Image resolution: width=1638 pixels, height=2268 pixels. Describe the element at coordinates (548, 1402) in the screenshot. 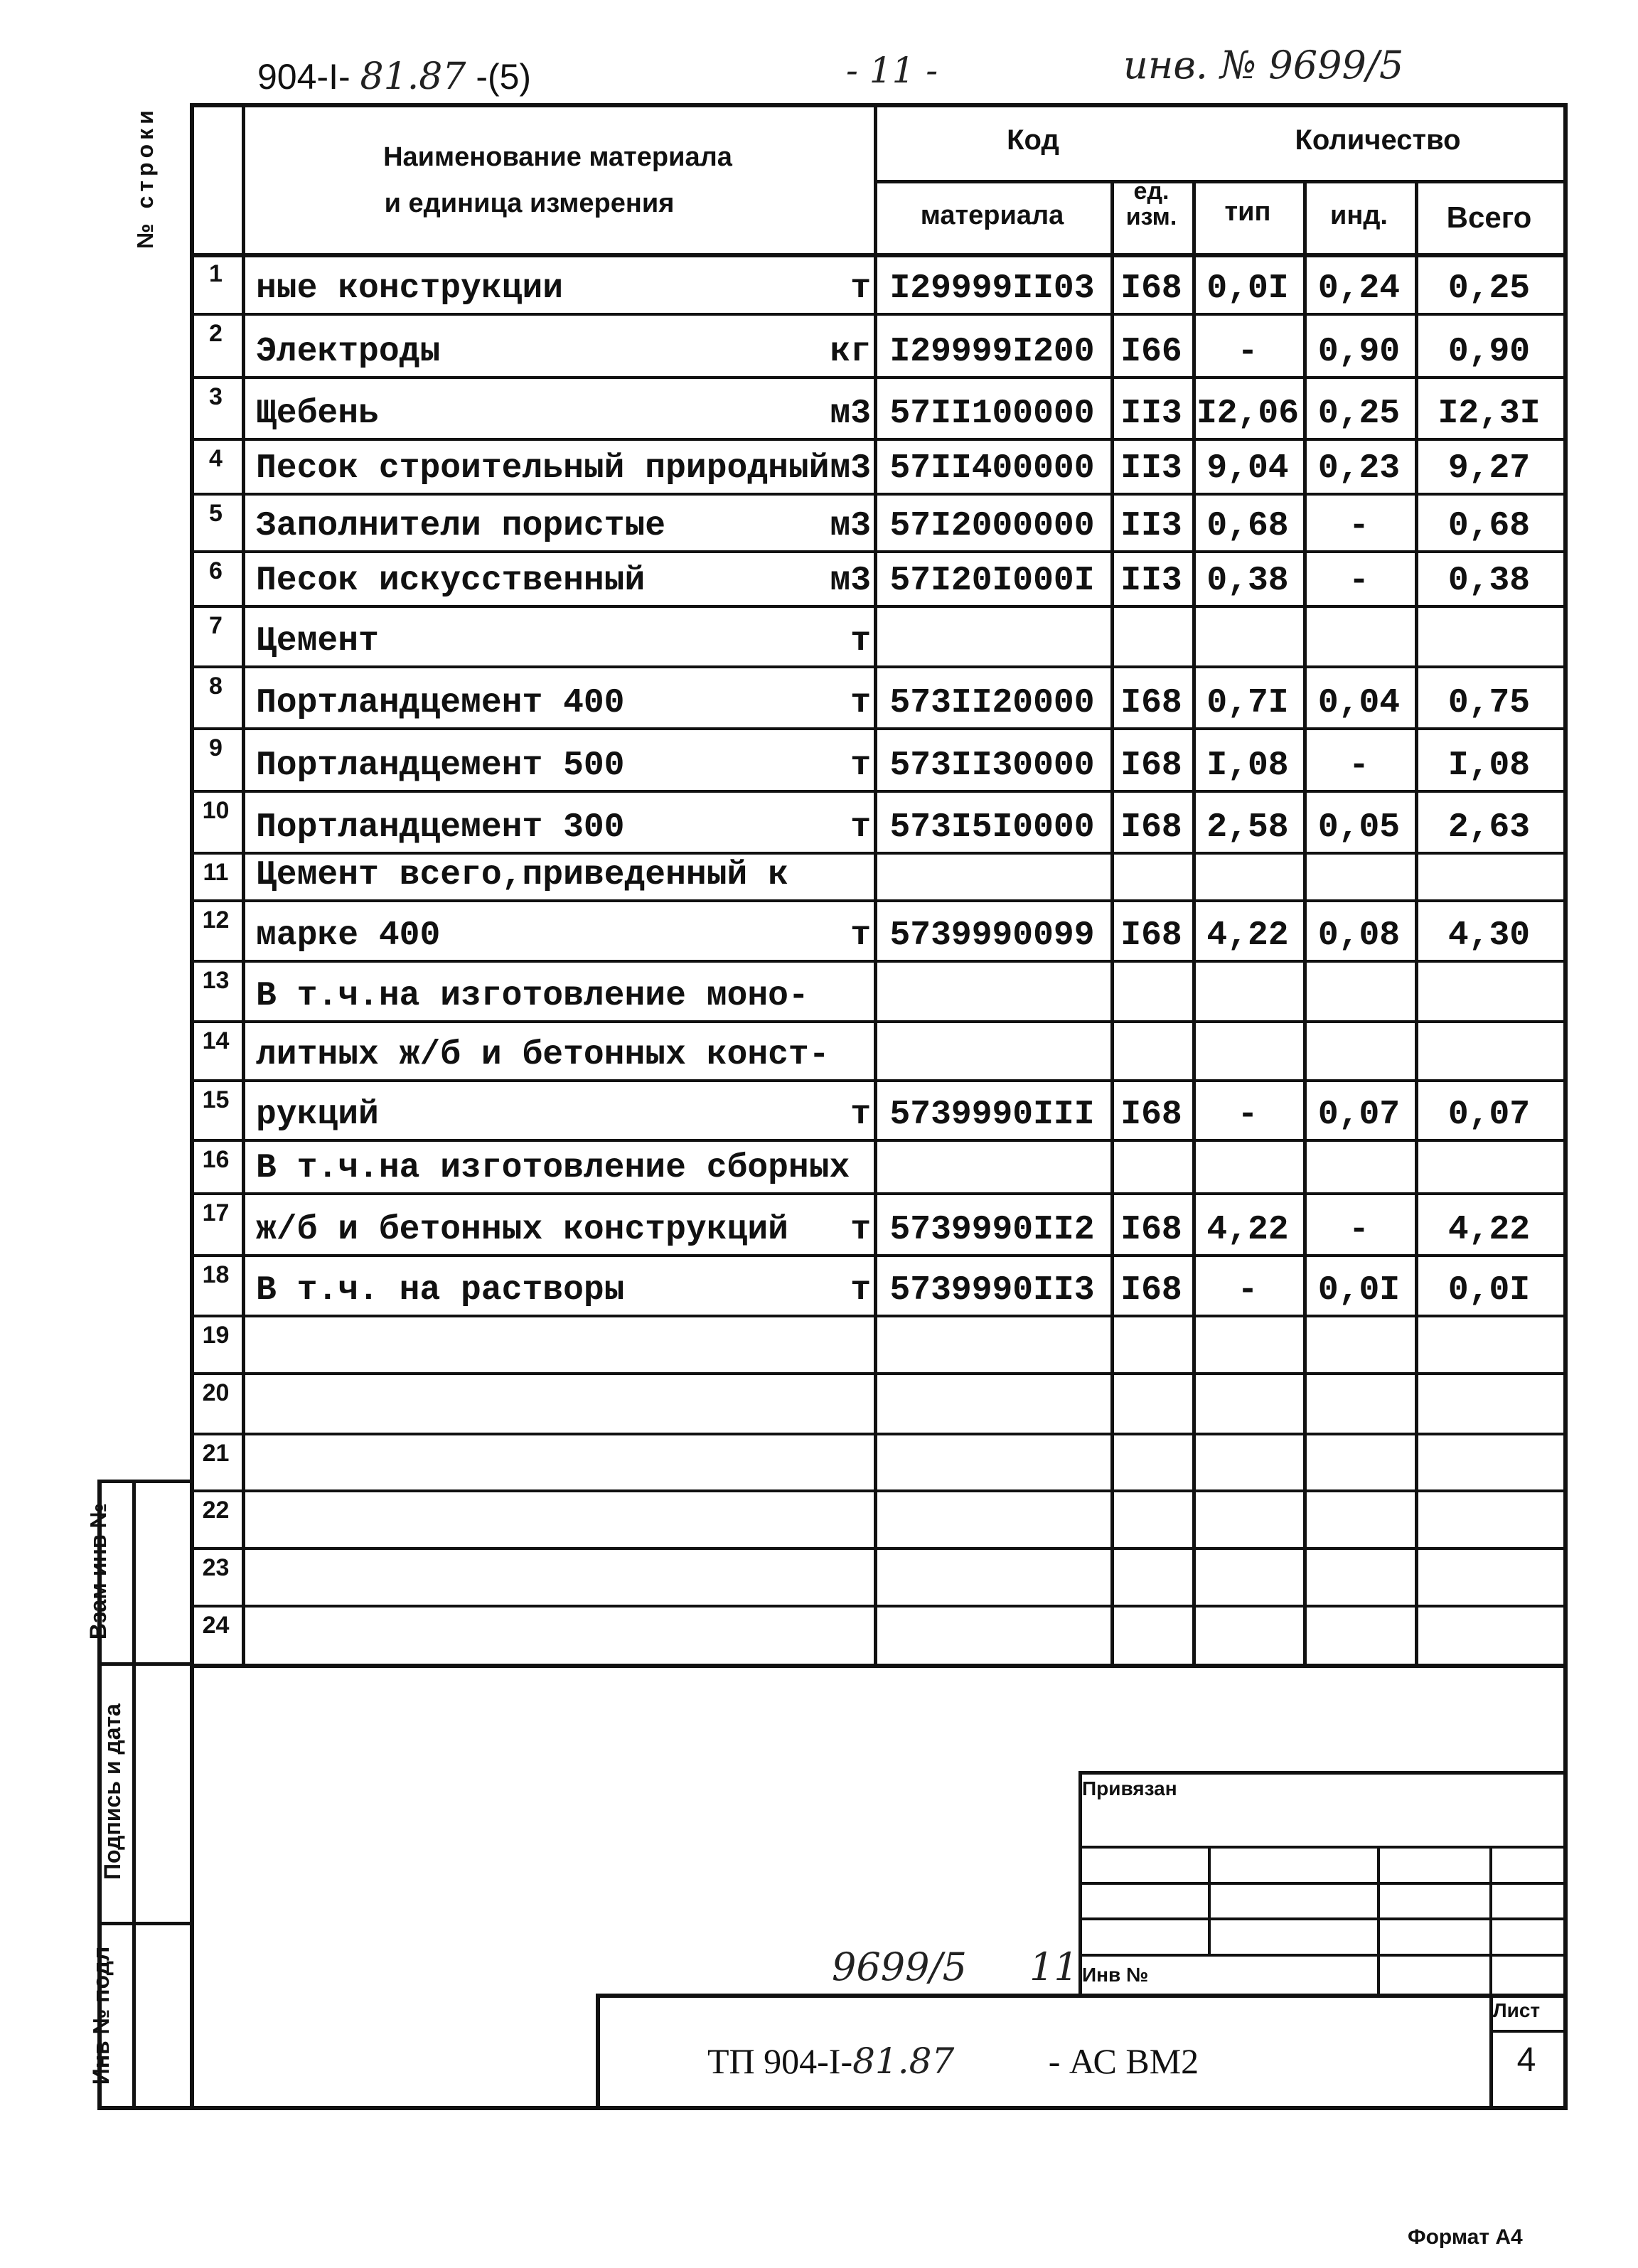

I see `material-name` at that location.